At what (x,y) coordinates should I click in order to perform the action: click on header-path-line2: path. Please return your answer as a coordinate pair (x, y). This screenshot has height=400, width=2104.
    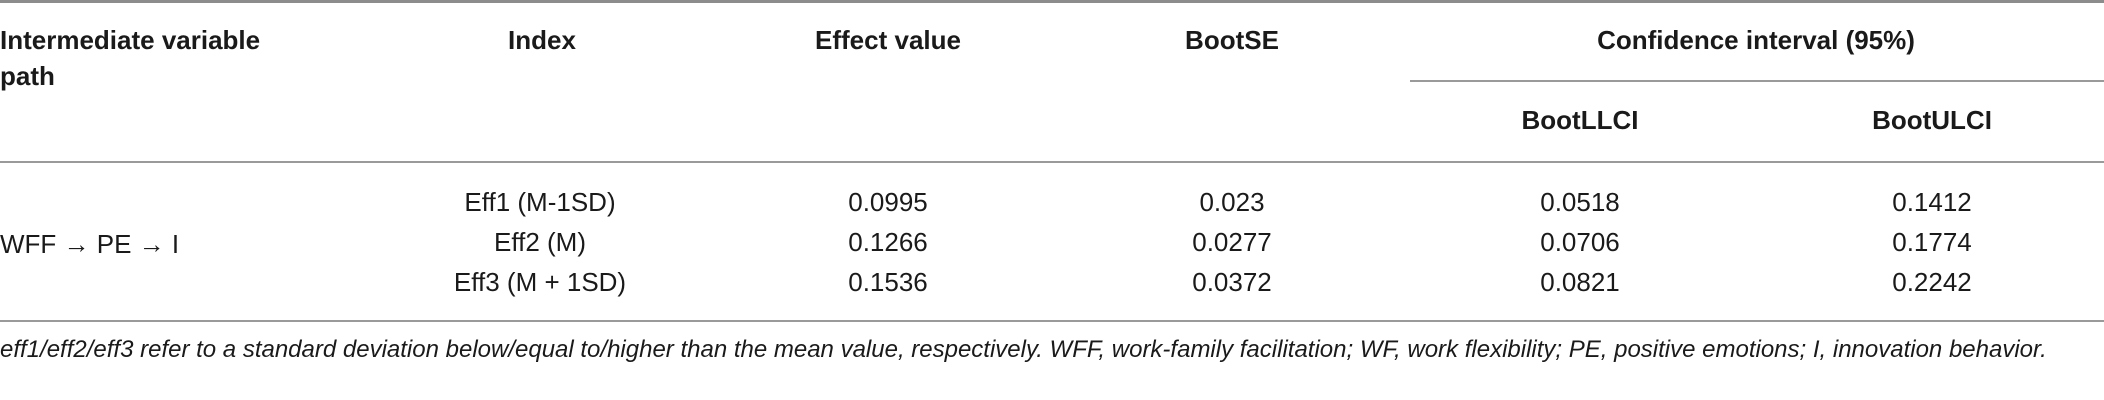
    Looking at the image, I should click on (27, 76).